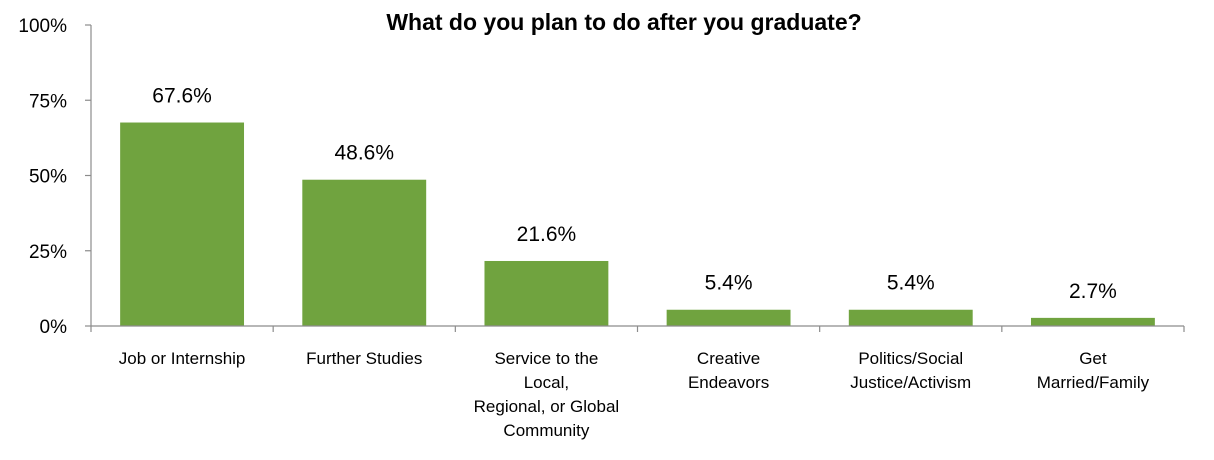 This screenshot has height=460, width=1214. Describe the element at coordinates (48, 101) in the screenshot. I see `y-tick-label: 75%` at that location.